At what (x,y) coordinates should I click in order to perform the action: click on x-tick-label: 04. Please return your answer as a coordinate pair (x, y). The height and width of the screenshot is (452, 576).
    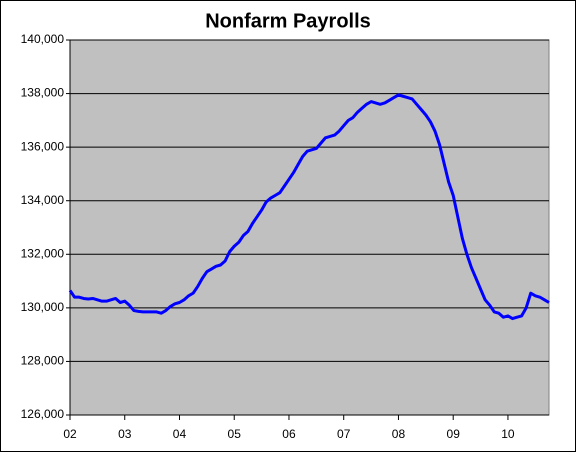
    Looking at the image, I should click on (180, 434).